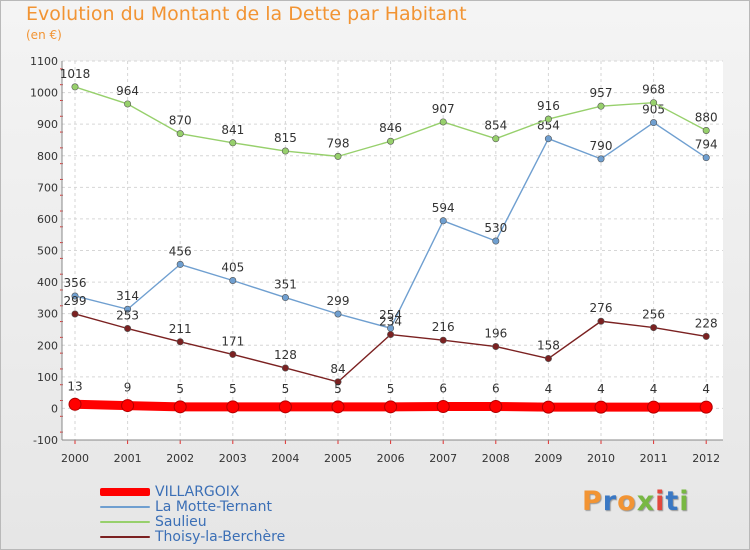  Describe the element at coordinates (47, 187) in the screenshot. I see `y-tick-label: 700` at that location.